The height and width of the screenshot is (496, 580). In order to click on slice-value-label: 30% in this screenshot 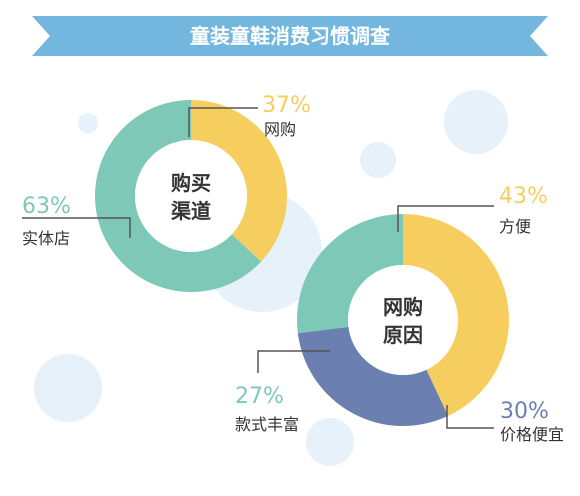, I will do `click(524, 411)`.